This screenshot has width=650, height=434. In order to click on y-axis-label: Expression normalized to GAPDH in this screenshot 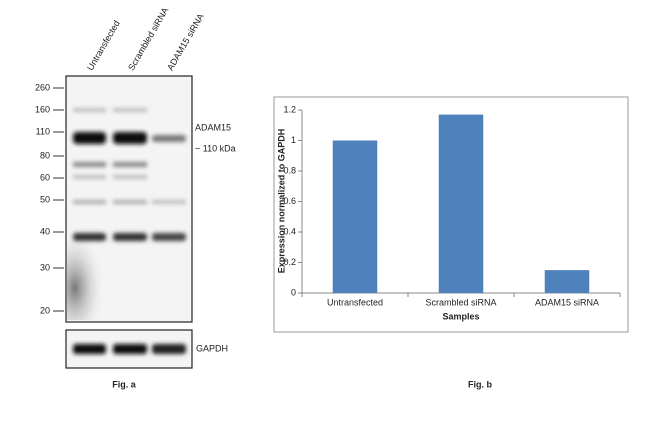, I will do `click(281, 201)`.